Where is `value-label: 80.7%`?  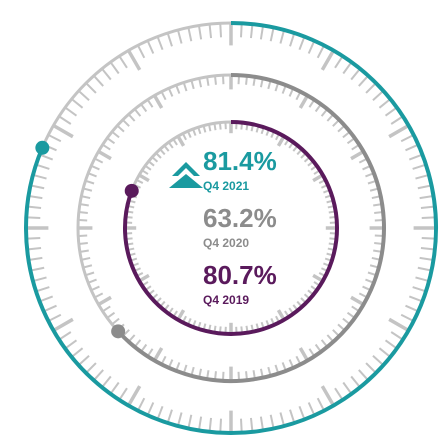 value-label: 80.7% is located at coordinates (240, 275).